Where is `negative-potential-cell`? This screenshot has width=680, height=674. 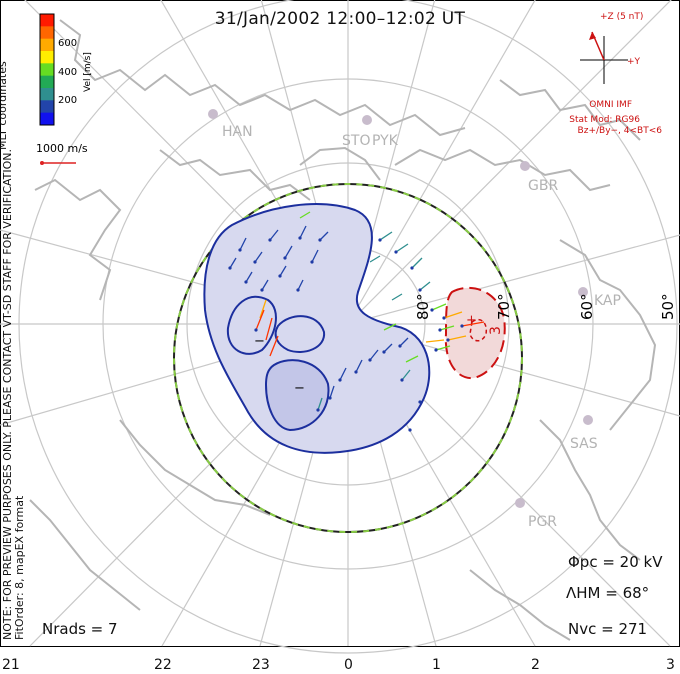
negative-potential-cell is located at coordinates (317, 328).